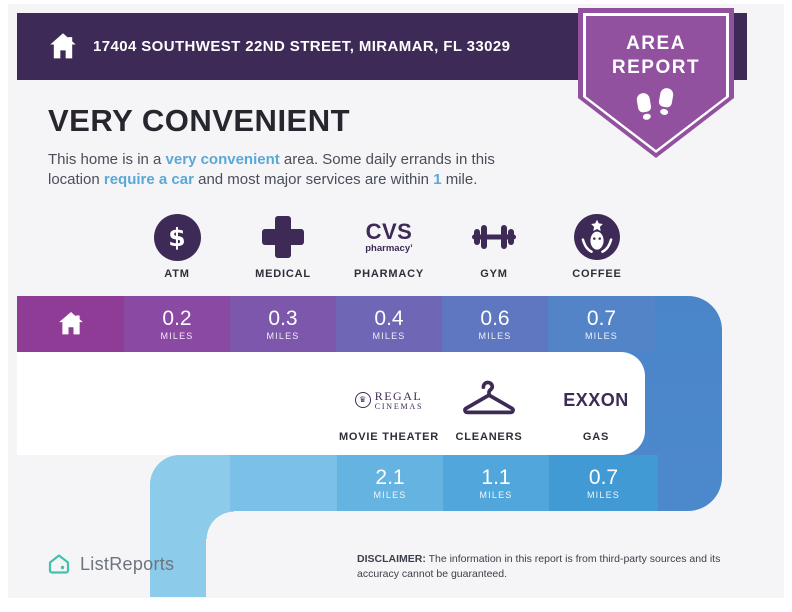  What do you see at coordinates (362, 400) in the screenshot?
I see `regal-crown-icon: ♛` at bounding box center [362, 400].